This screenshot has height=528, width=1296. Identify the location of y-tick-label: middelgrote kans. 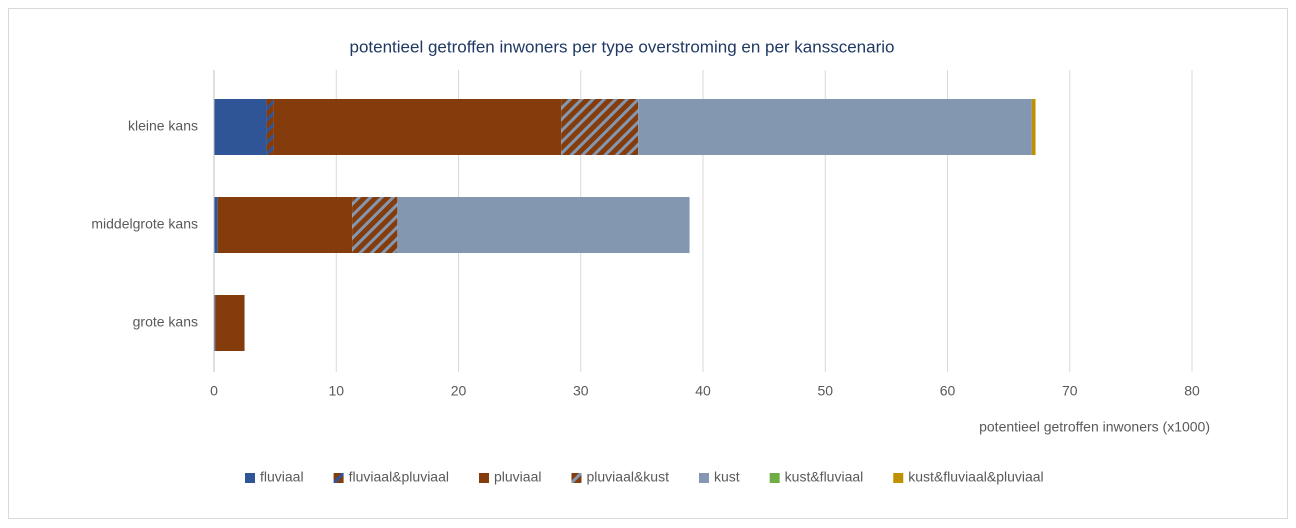
(144, 224).